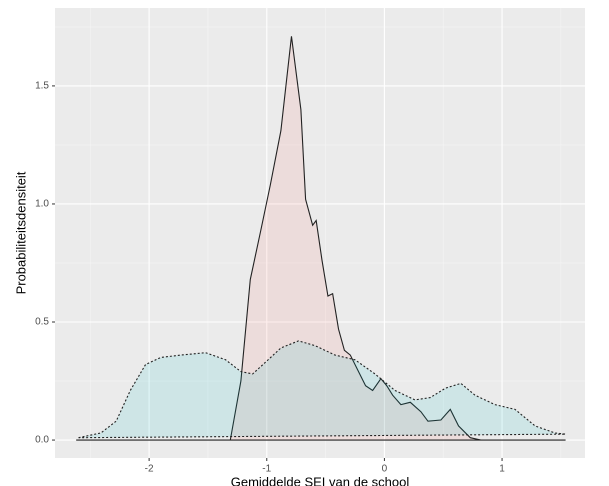 The width and height of the screenshot is (609, 486). What do you see at coordinates (320, 480) in the screenshot?
I see `x-axis-title: Gemiddelde SEI van de school` at bounding box center [320, 480].